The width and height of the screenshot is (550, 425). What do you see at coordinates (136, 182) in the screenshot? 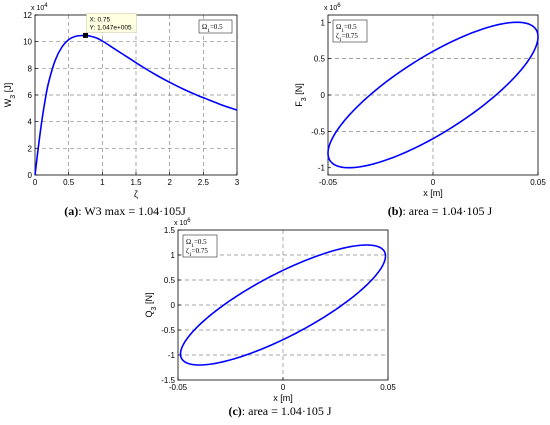
I see `x-tick-label: 1.5` at bounding box center [136, 182].